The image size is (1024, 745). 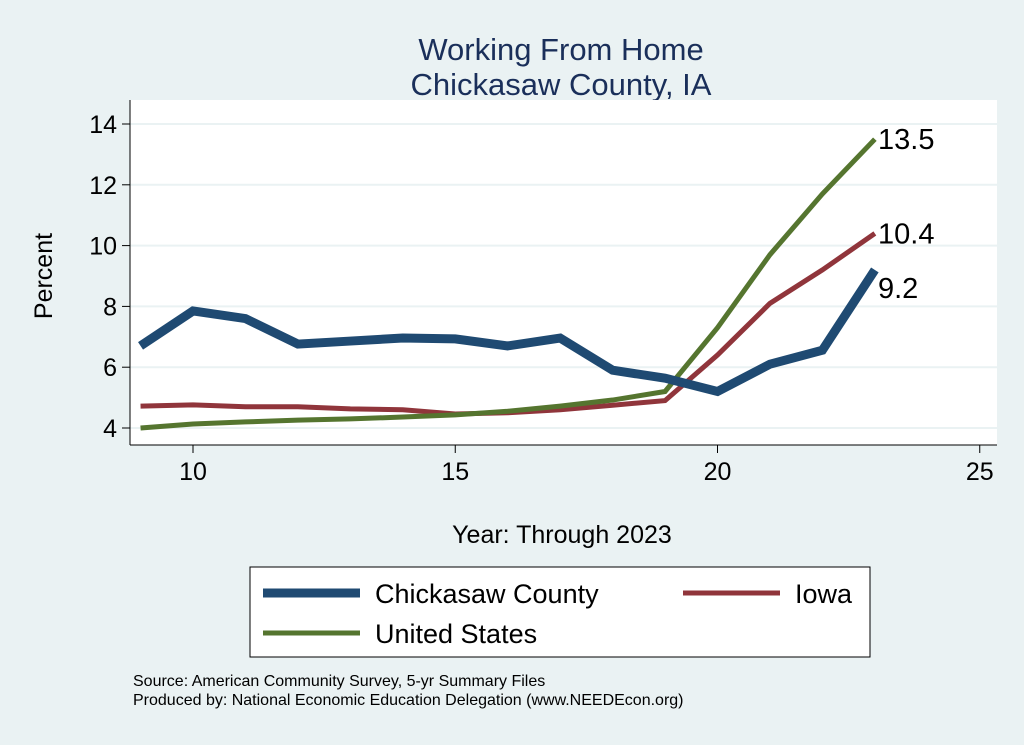 I want to click on series-line-chickasaw-county, so click(x=508, y=332).